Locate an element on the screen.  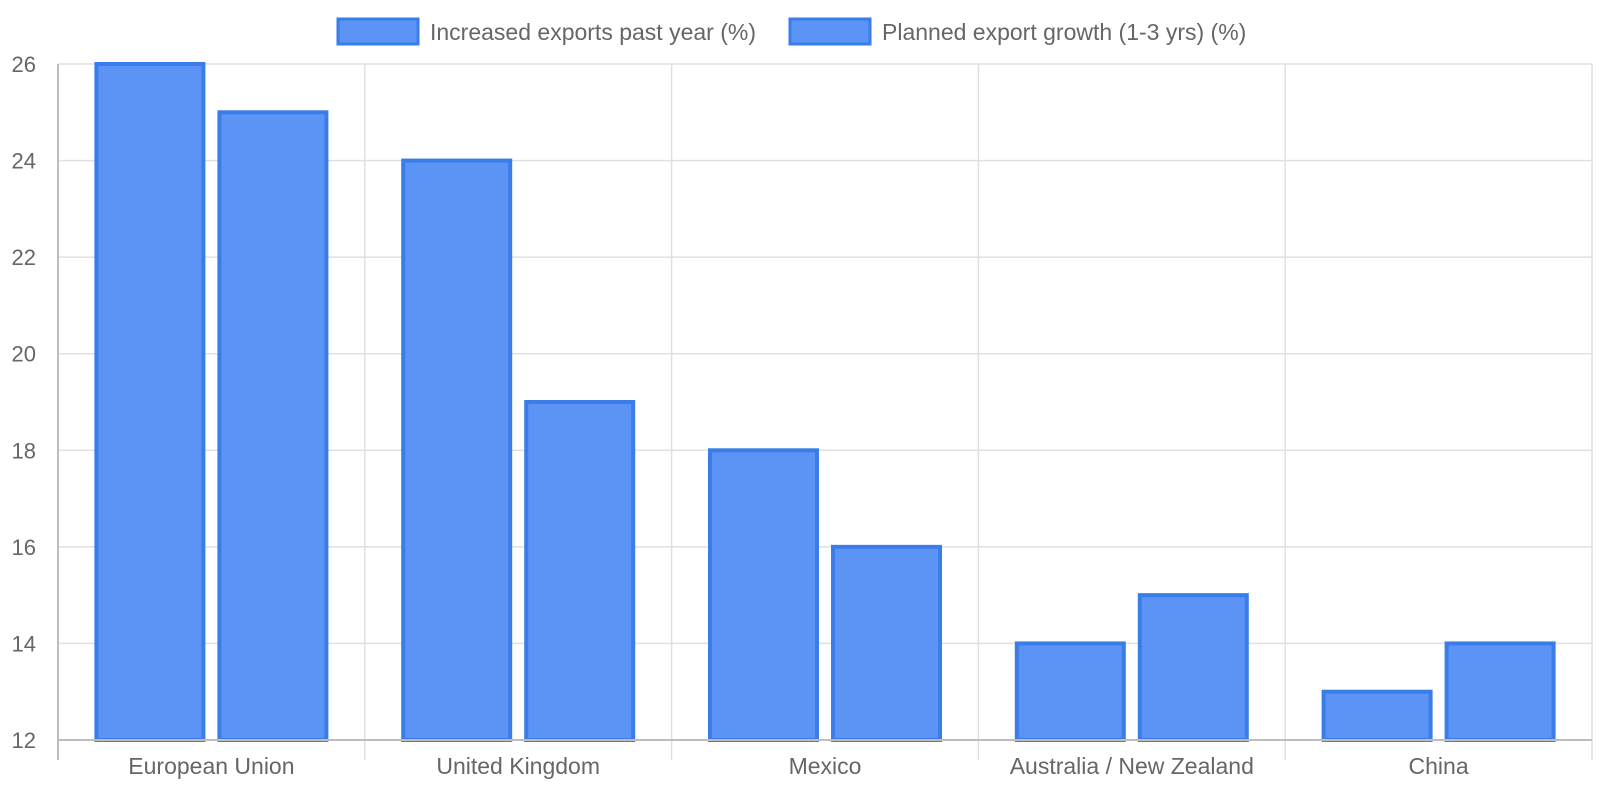
y-tick-label: 26 is located at coordinates (24, 64).